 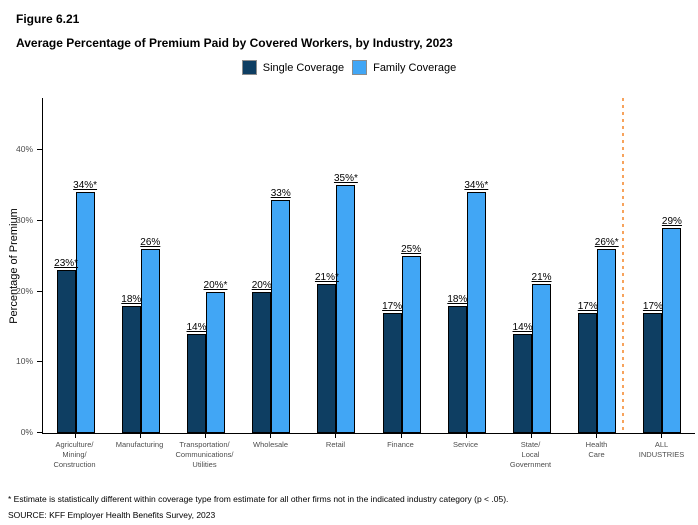 I want to click on bar-value-label: 23%*, so click(x=66, y=263).